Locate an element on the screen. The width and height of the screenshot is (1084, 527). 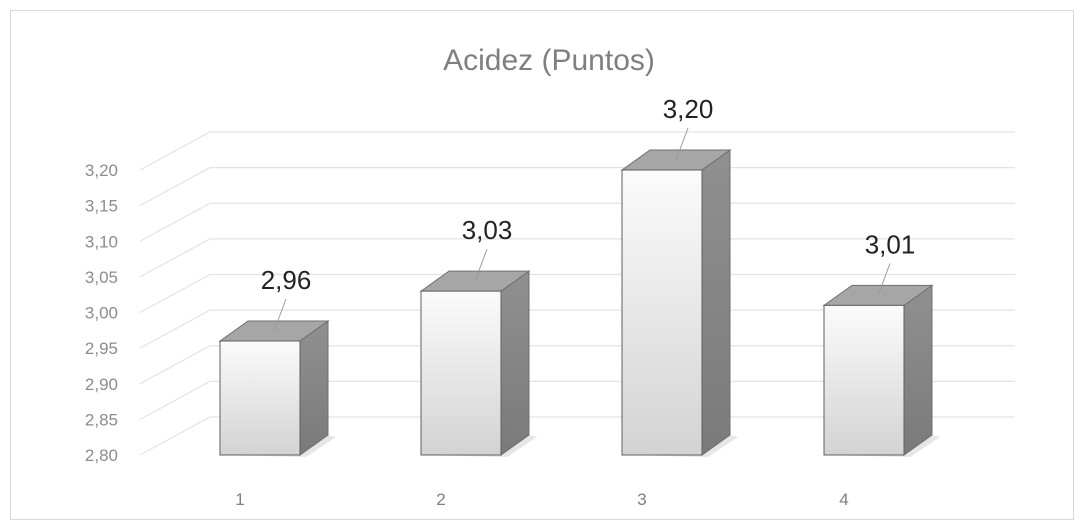
data-label: 3,01 is located at coordinates (890, 244).